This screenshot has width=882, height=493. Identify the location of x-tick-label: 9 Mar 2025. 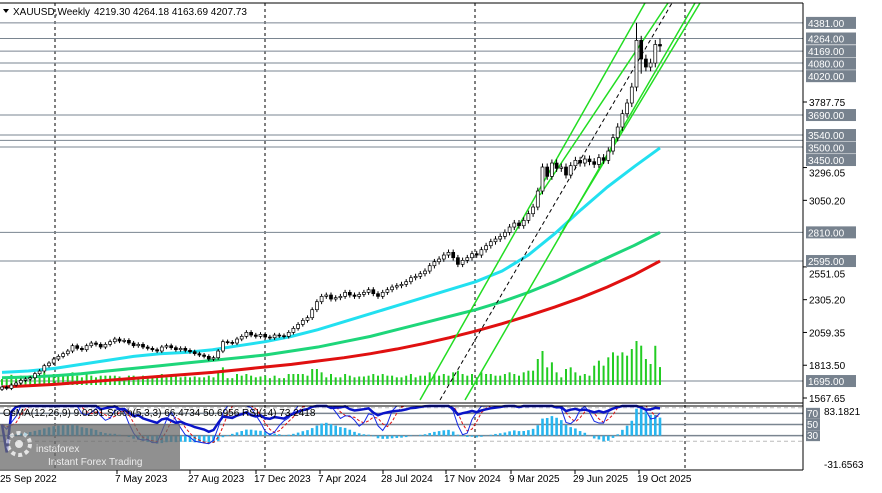
(534, 479).